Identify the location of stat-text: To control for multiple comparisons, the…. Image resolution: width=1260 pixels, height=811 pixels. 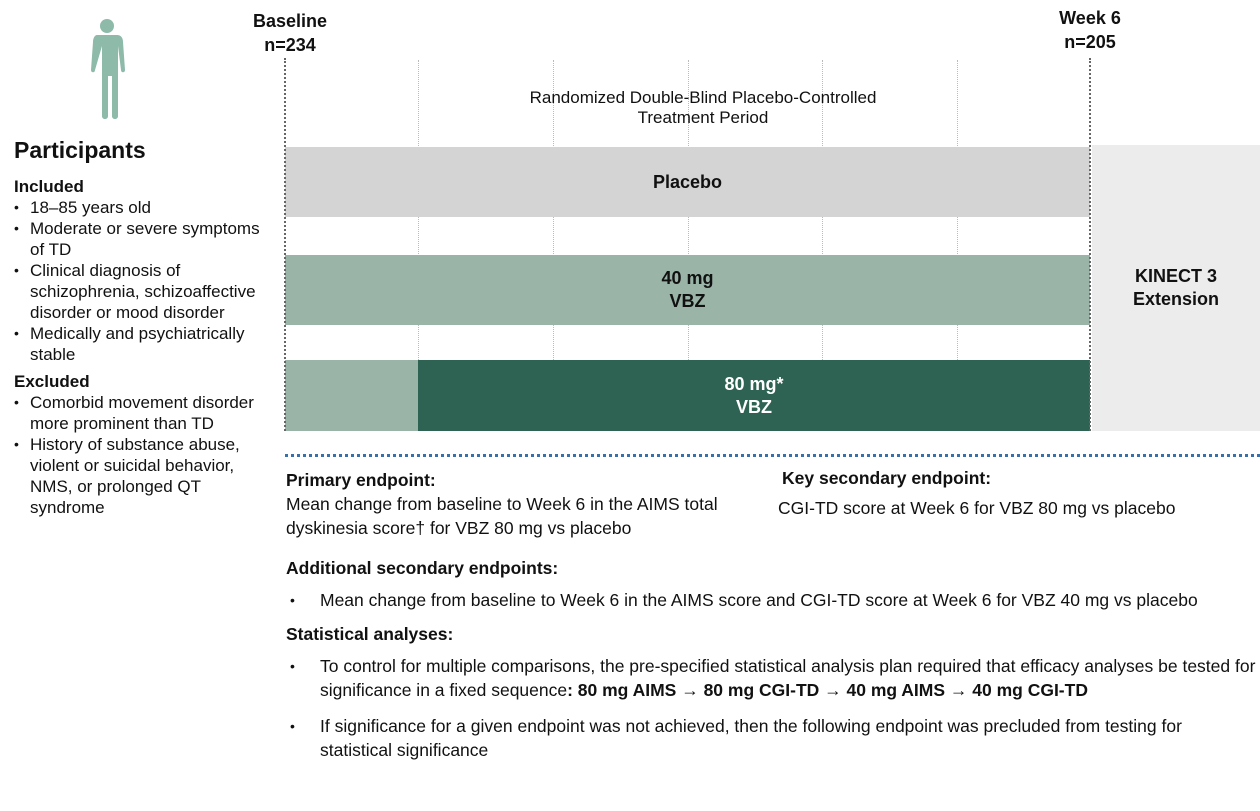
(788, 678).